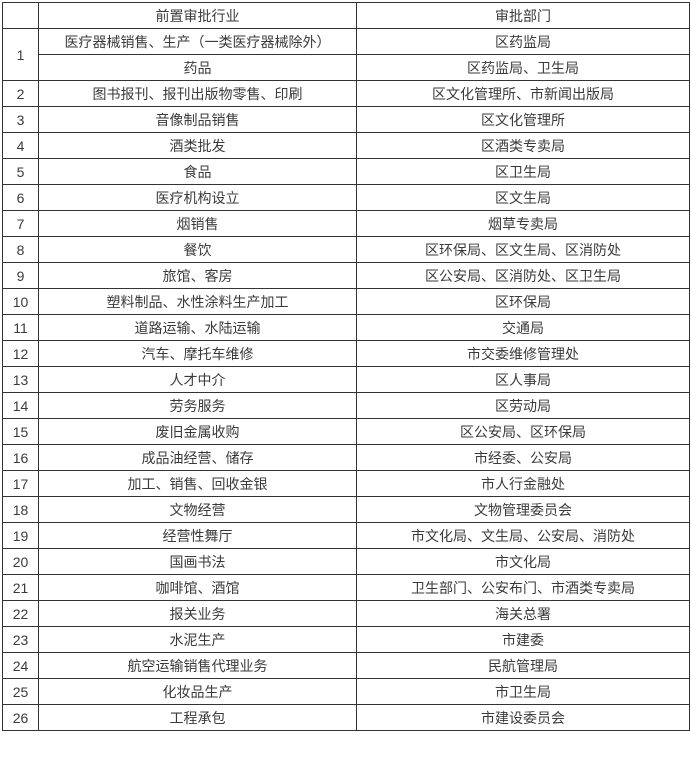  What do you see at coordinates (523, 535) in the screenshot?
I see `department-cell: 市文化局、文生局、公安局、消防处` at bounding box center [523, 535].